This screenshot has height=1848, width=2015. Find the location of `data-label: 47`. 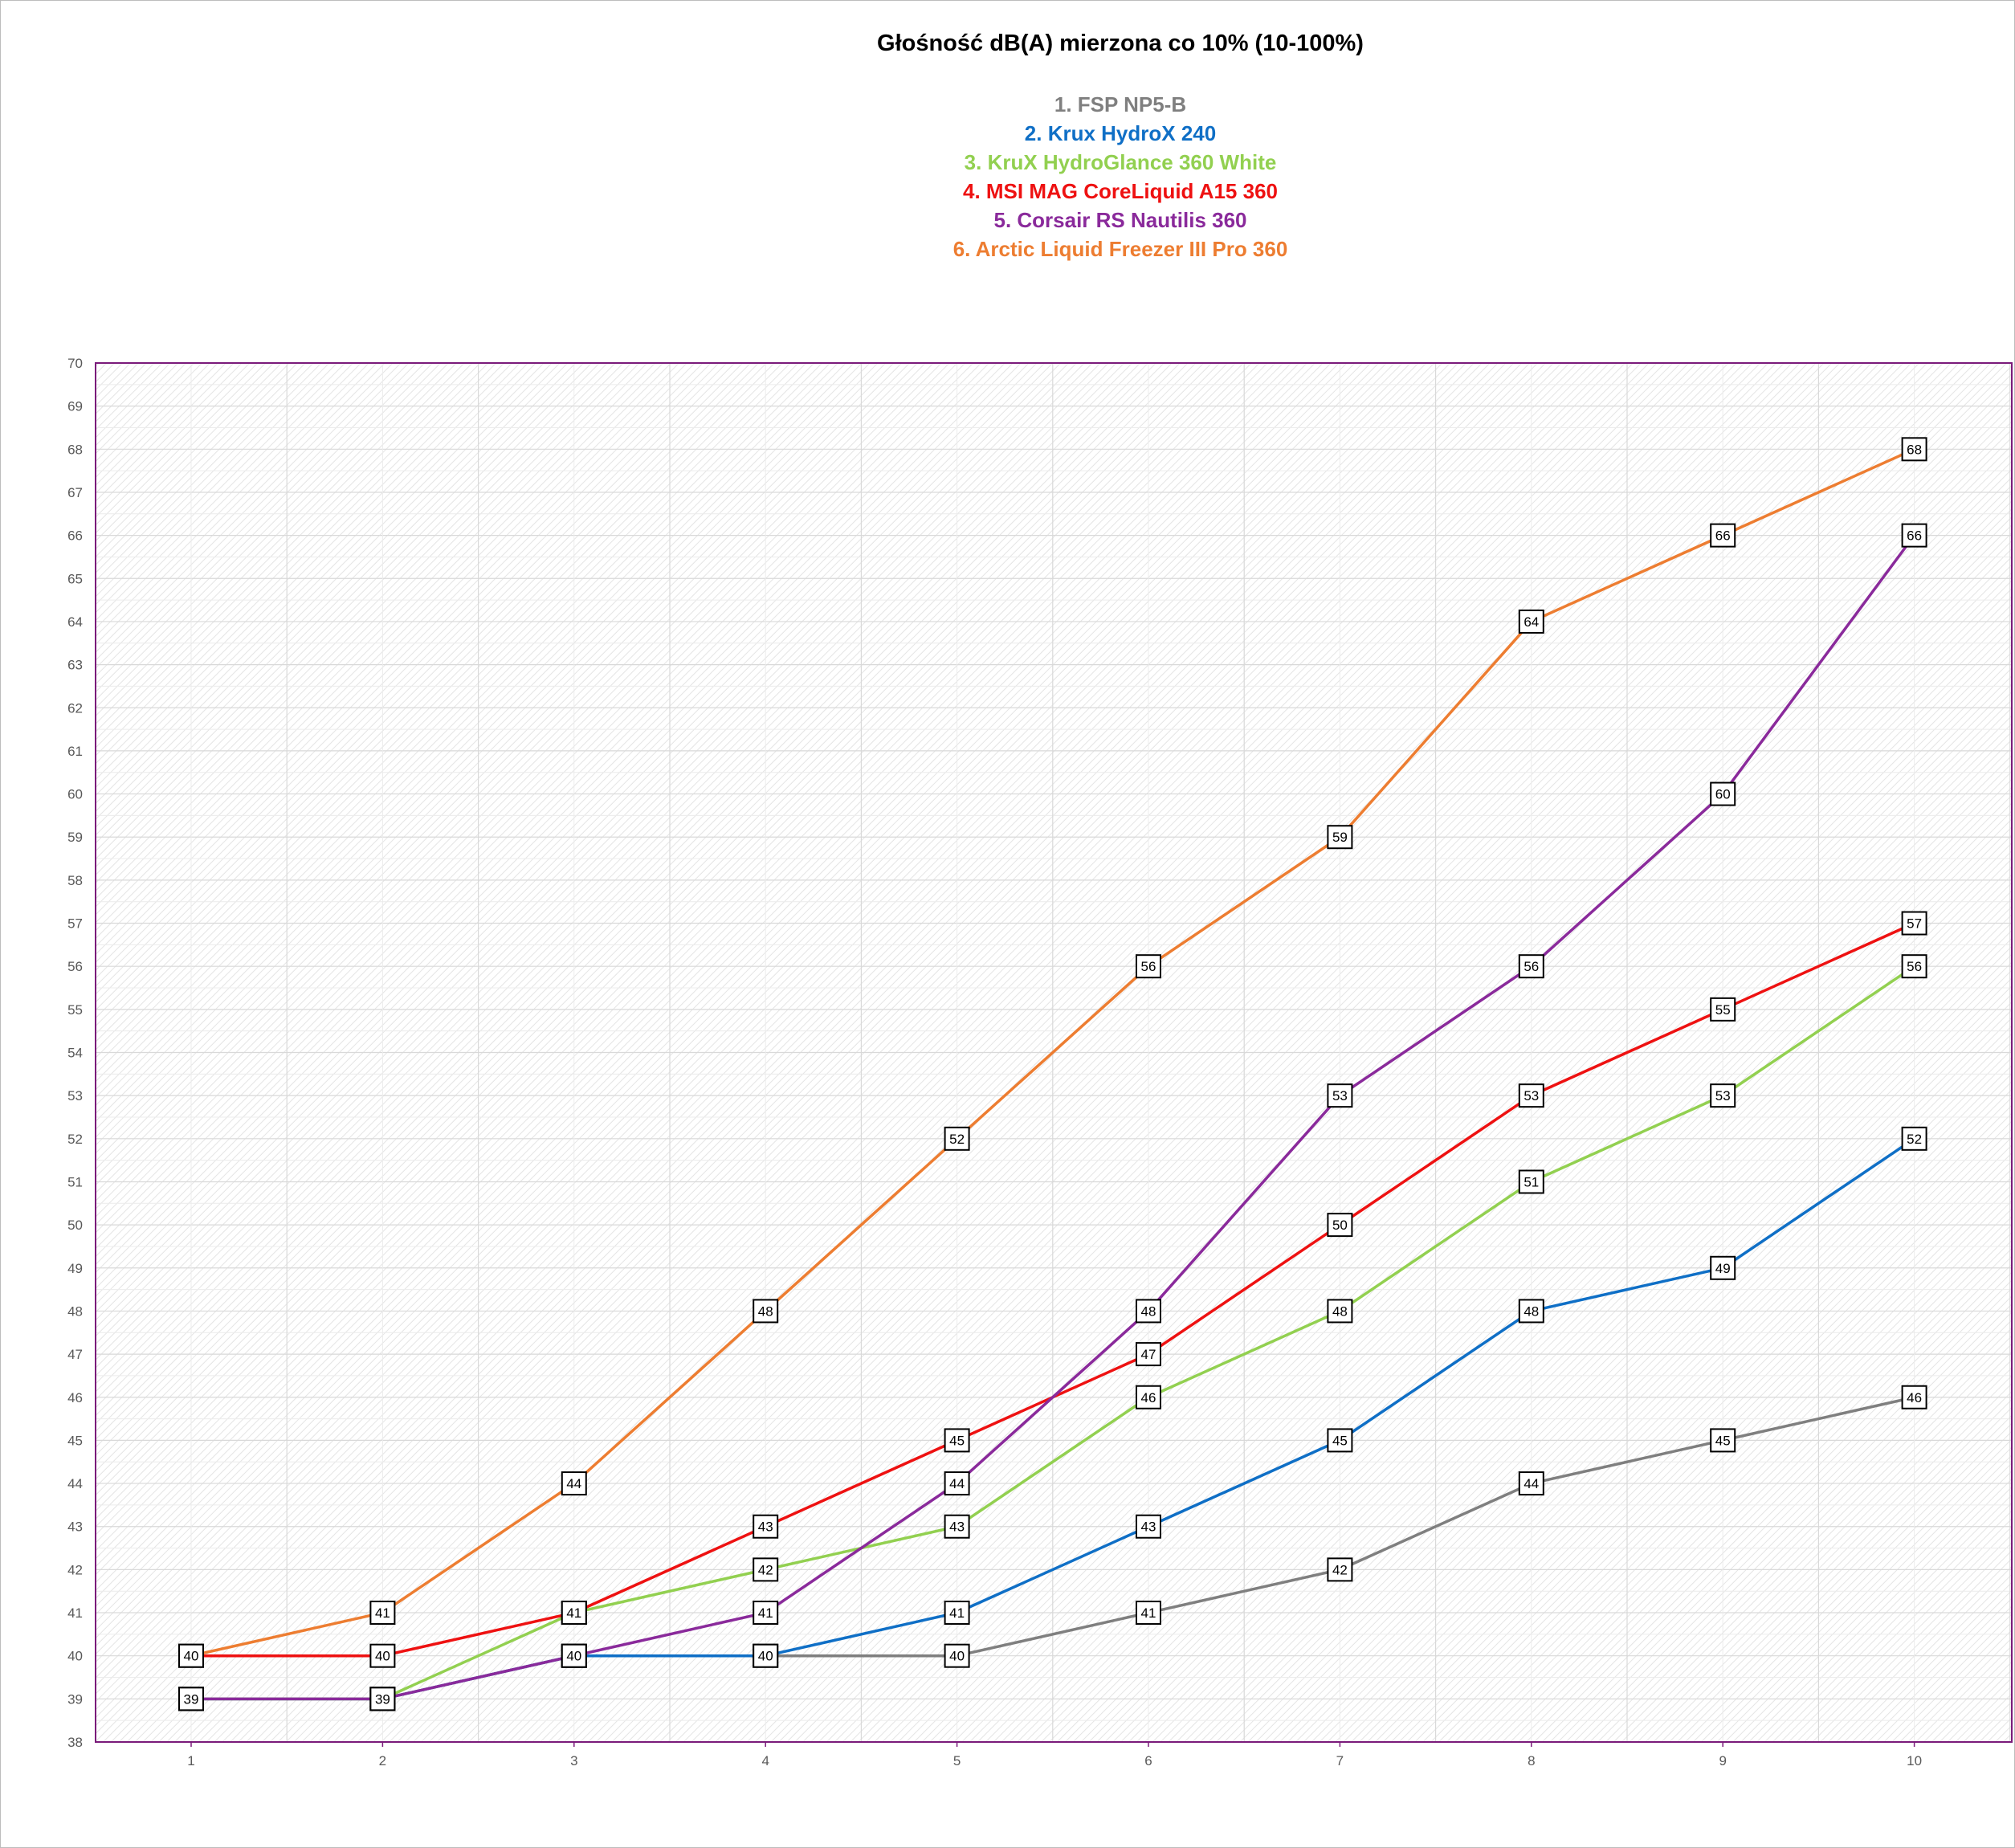

data-label: 47 is located at coordinates (1148, 1354).